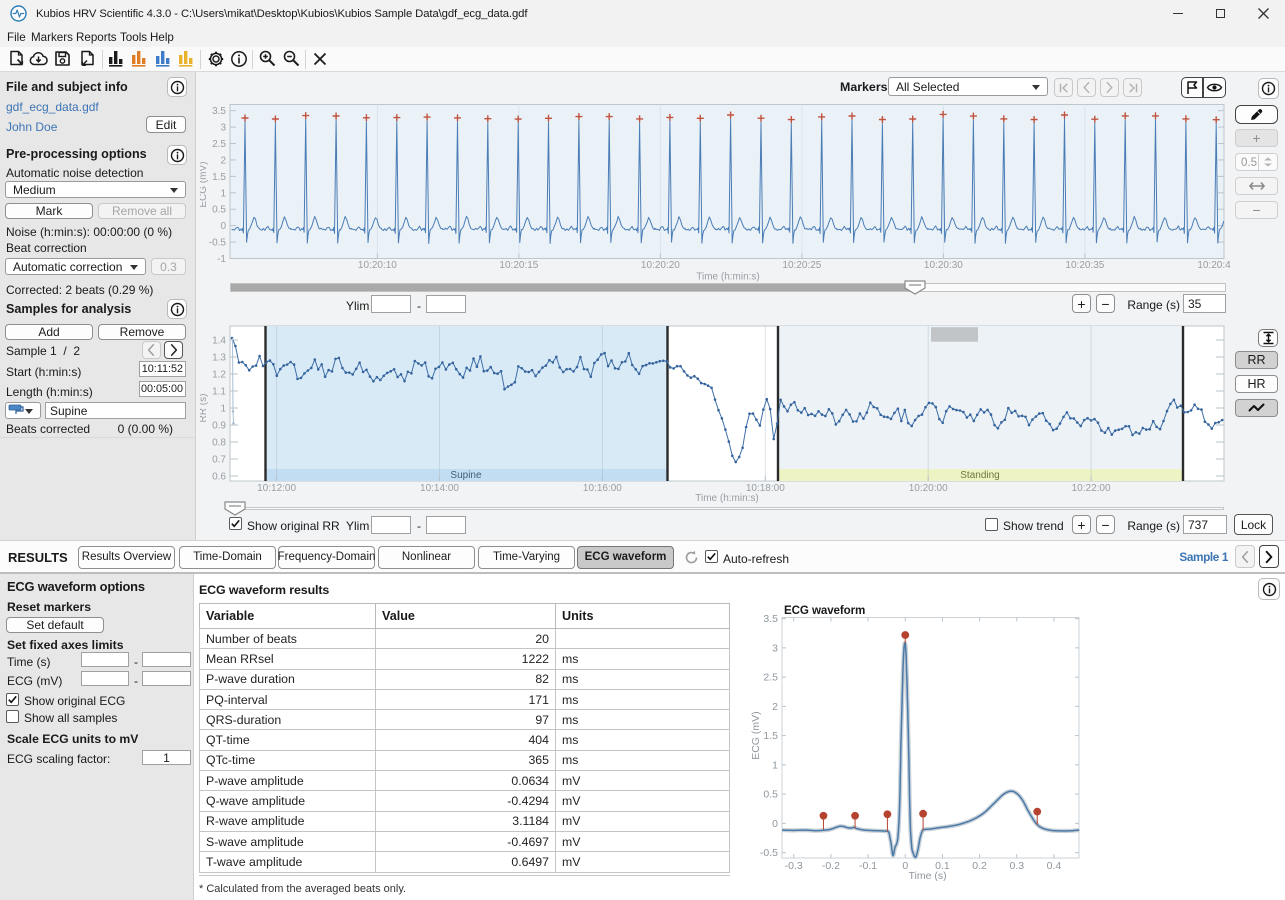 This screenshot has height=900, width=1285. I want to click on svg-text: 1.2, so click(219, 375).